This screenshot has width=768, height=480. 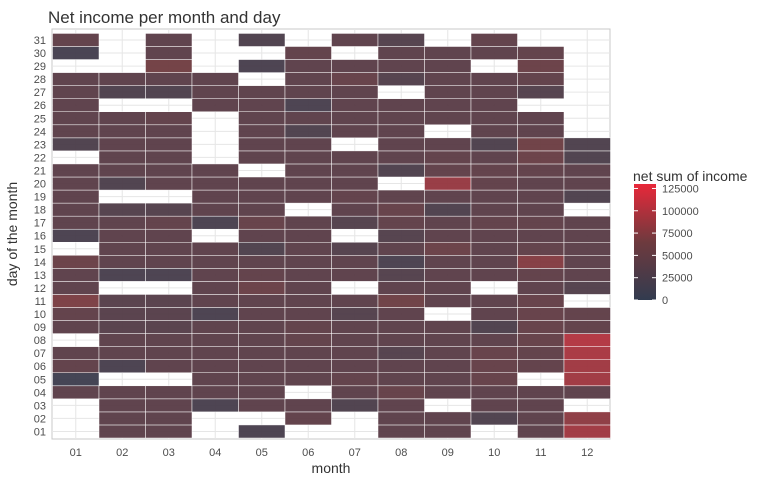 I want to click on y-tick-label: 18, so click(x=40, y=211).